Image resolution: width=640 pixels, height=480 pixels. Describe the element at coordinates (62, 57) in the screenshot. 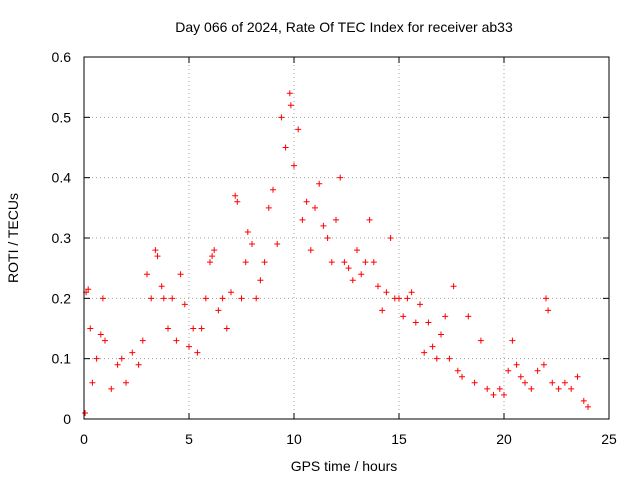

I see `y-tick-label: 0.6` at that location.